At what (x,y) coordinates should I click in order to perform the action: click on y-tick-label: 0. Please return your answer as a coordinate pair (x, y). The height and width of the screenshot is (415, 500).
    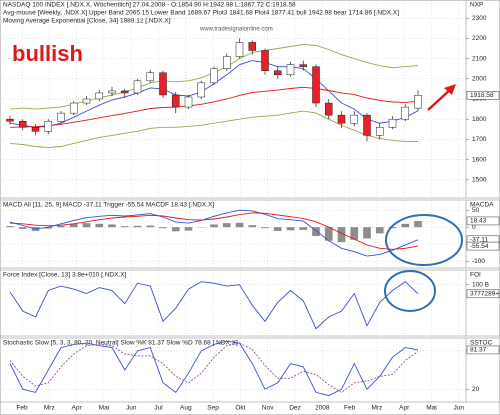
    Looking at the image, I should click on (474, 227).